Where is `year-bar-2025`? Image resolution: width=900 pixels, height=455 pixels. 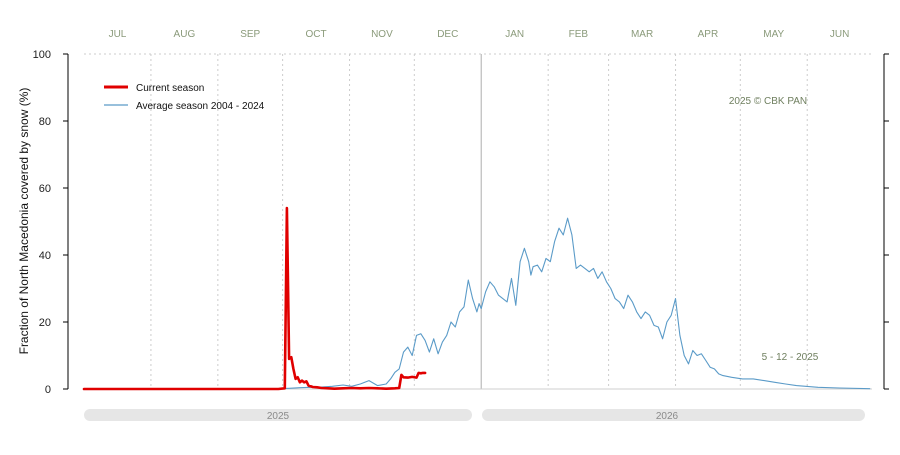
year-bar-2025 is located at coordinates (278, 415).